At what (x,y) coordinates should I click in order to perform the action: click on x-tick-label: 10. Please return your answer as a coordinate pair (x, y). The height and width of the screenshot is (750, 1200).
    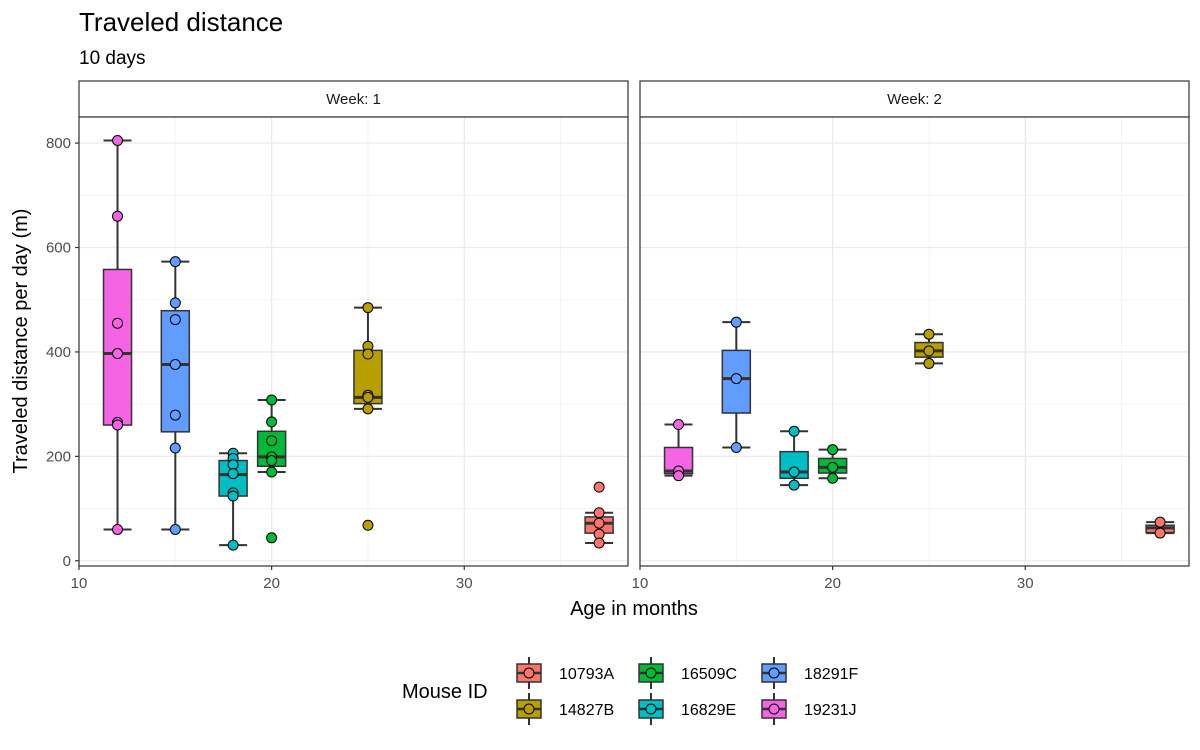
    Looking at the image, I should click on (79, 583).